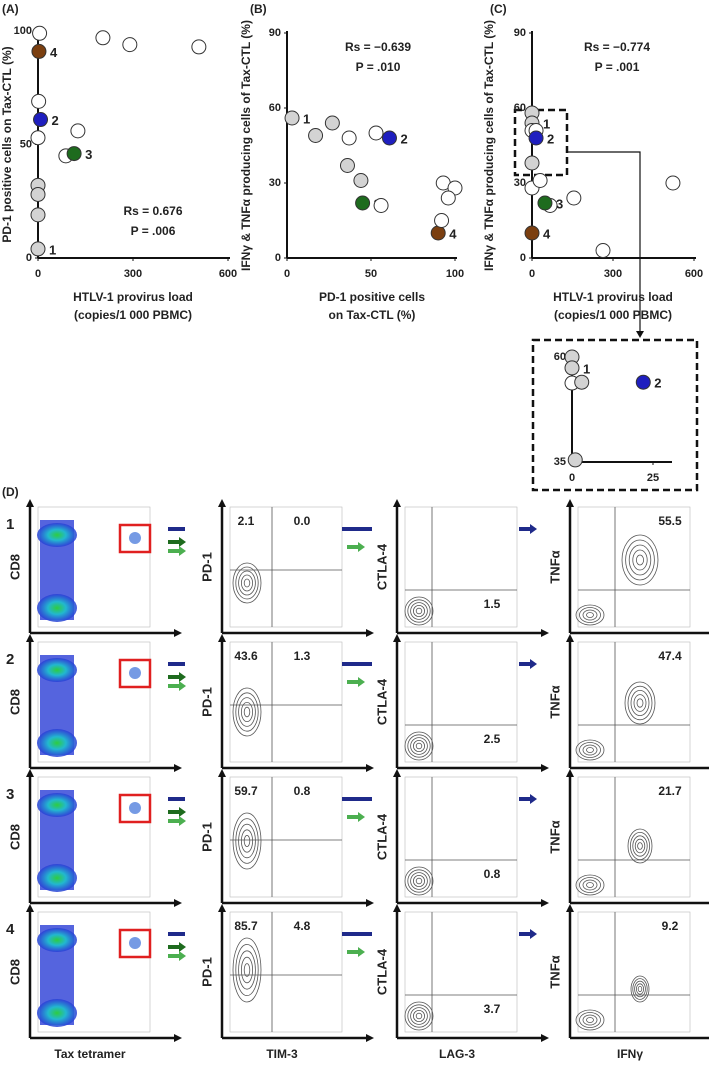  I want to click on quadrant-value: 59.7, so click(246, 791).